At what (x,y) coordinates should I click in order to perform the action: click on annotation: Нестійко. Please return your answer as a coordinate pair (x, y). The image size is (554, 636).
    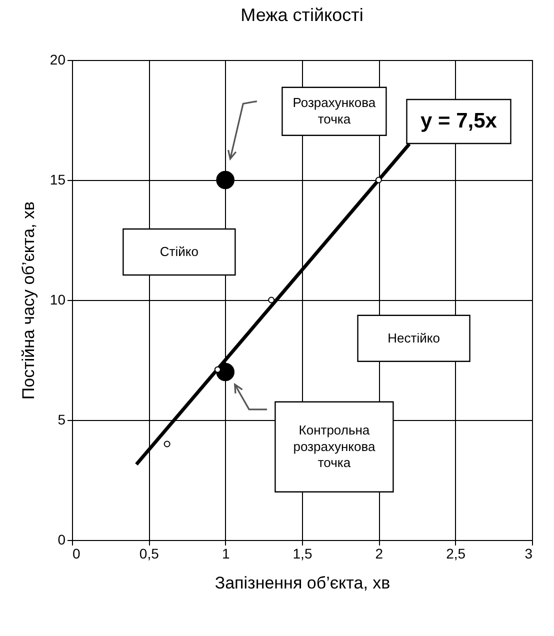
    Looking at the image, I should click on (414, 338).